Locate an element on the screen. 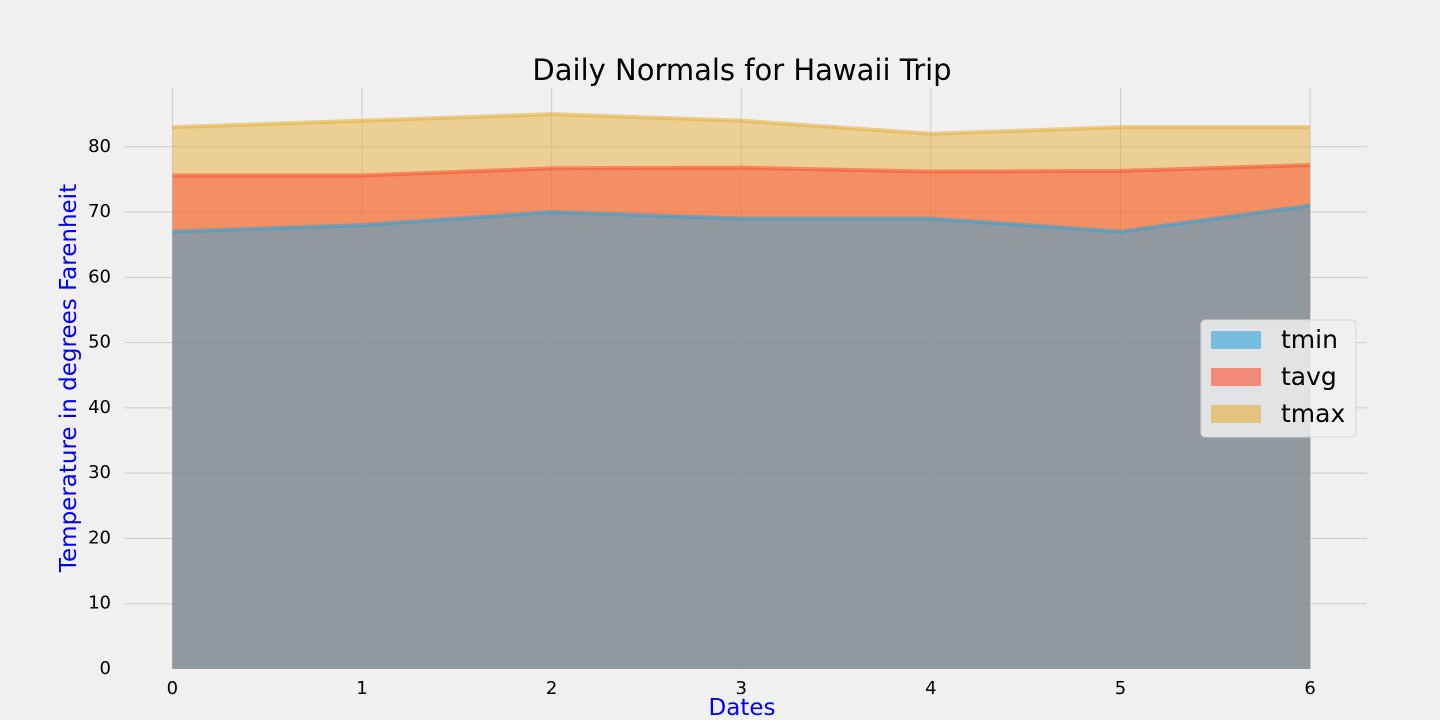 The width and height of the screenshot is (1440, 720). legend-swatch-tmax is located at coordinates (1236, 414).